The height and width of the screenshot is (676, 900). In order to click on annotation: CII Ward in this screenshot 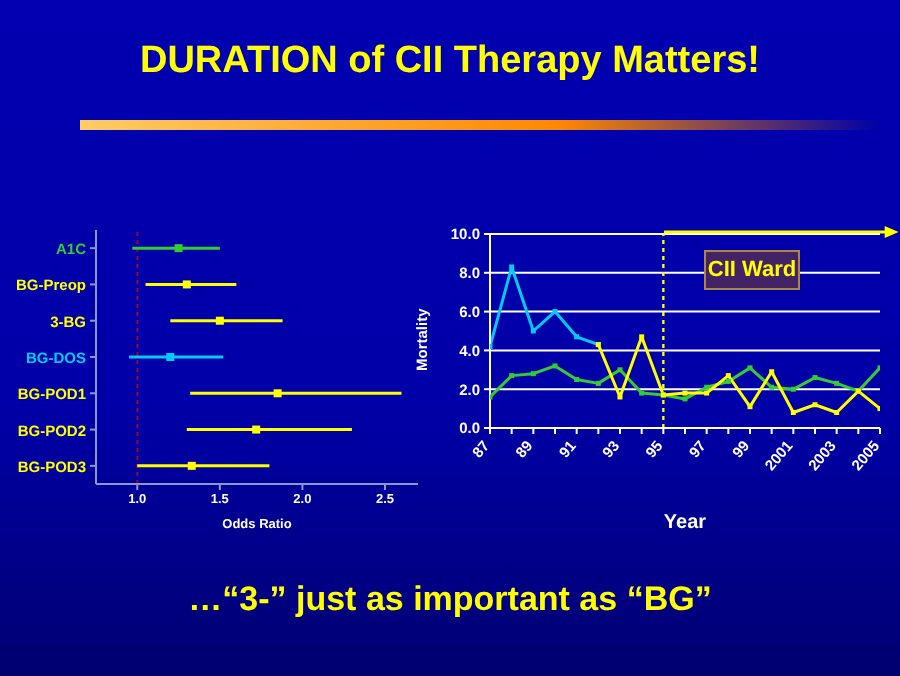, I will do `click(752, 270)`.